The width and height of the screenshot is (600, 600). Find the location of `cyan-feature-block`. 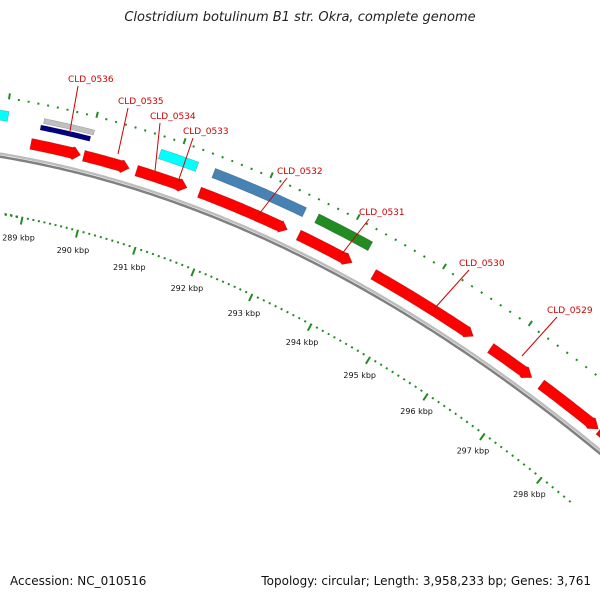

cyan-feature-block is located at coordinates (5, 115).